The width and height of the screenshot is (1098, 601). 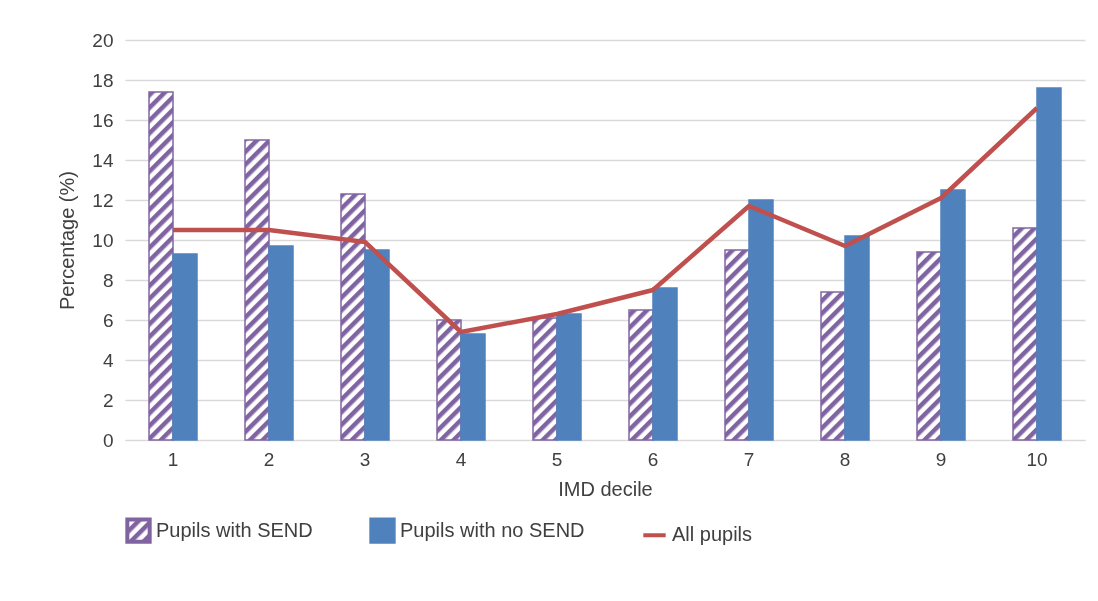 I want to click on y-tick-label: 12, so click(x=103, y=200).